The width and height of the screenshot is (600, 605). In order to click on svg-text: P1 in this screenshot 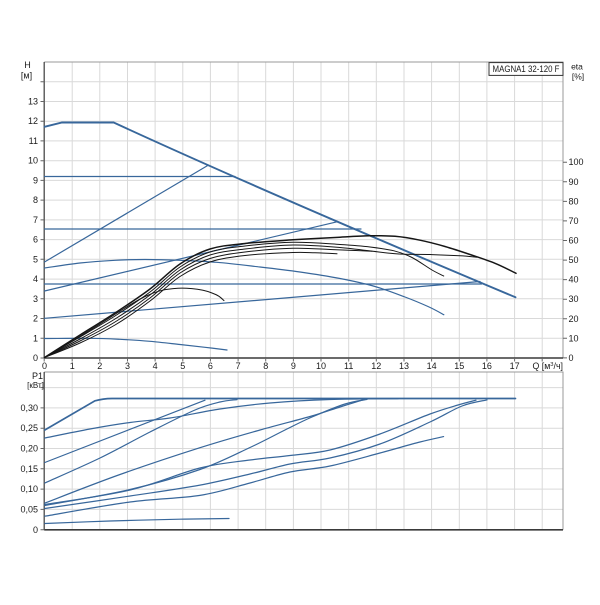, I will do `click(37, 376)`.